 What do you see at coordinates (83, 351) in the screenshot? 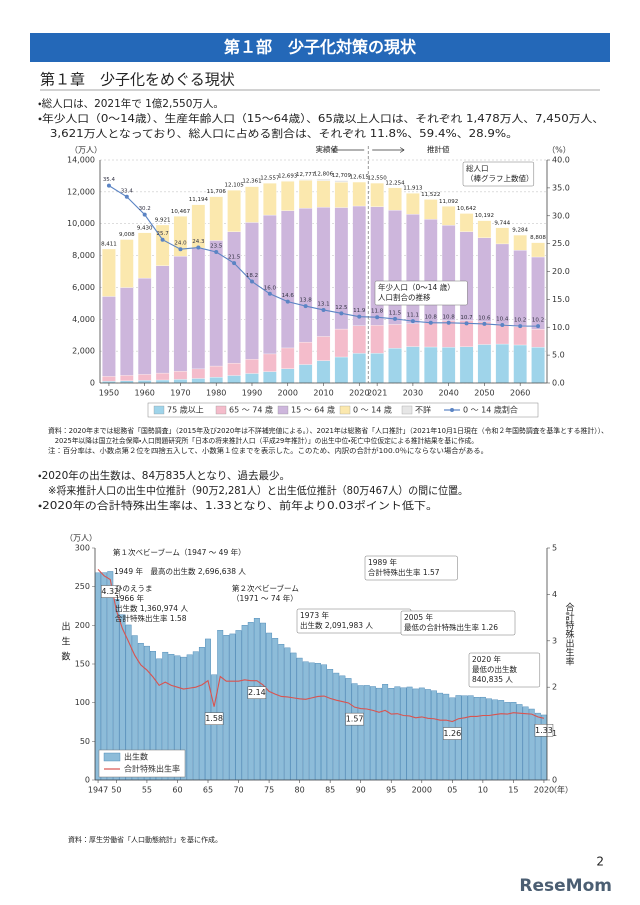
I see `y-tick-label: 2,000` at bounding box center [83, 351].